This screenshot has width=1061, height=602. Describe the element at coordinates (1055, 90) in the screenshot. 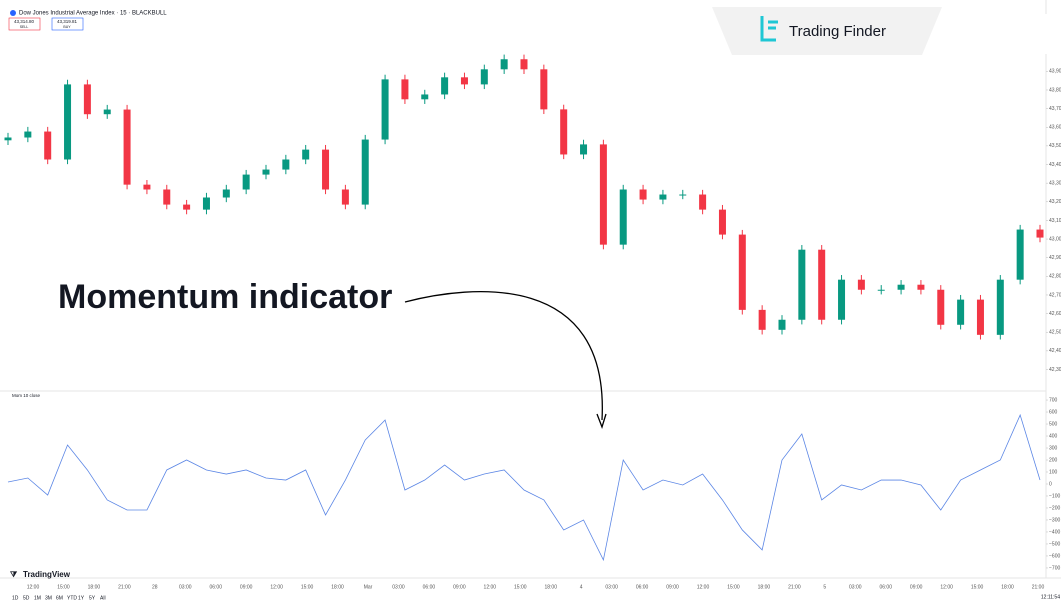

I see `y-tick-label: 43,800` at that location.